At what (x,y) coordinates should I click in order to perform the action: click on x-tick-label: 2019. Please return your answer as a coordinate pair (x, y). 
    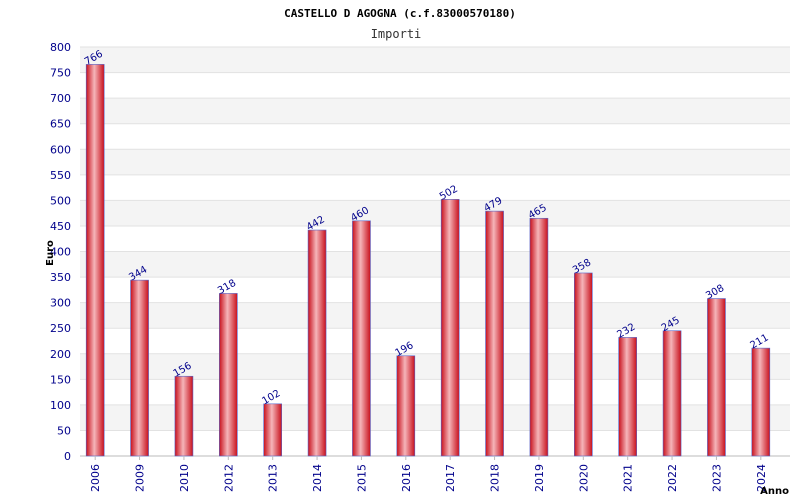
    Looking at the image, I should click on (539, 478).